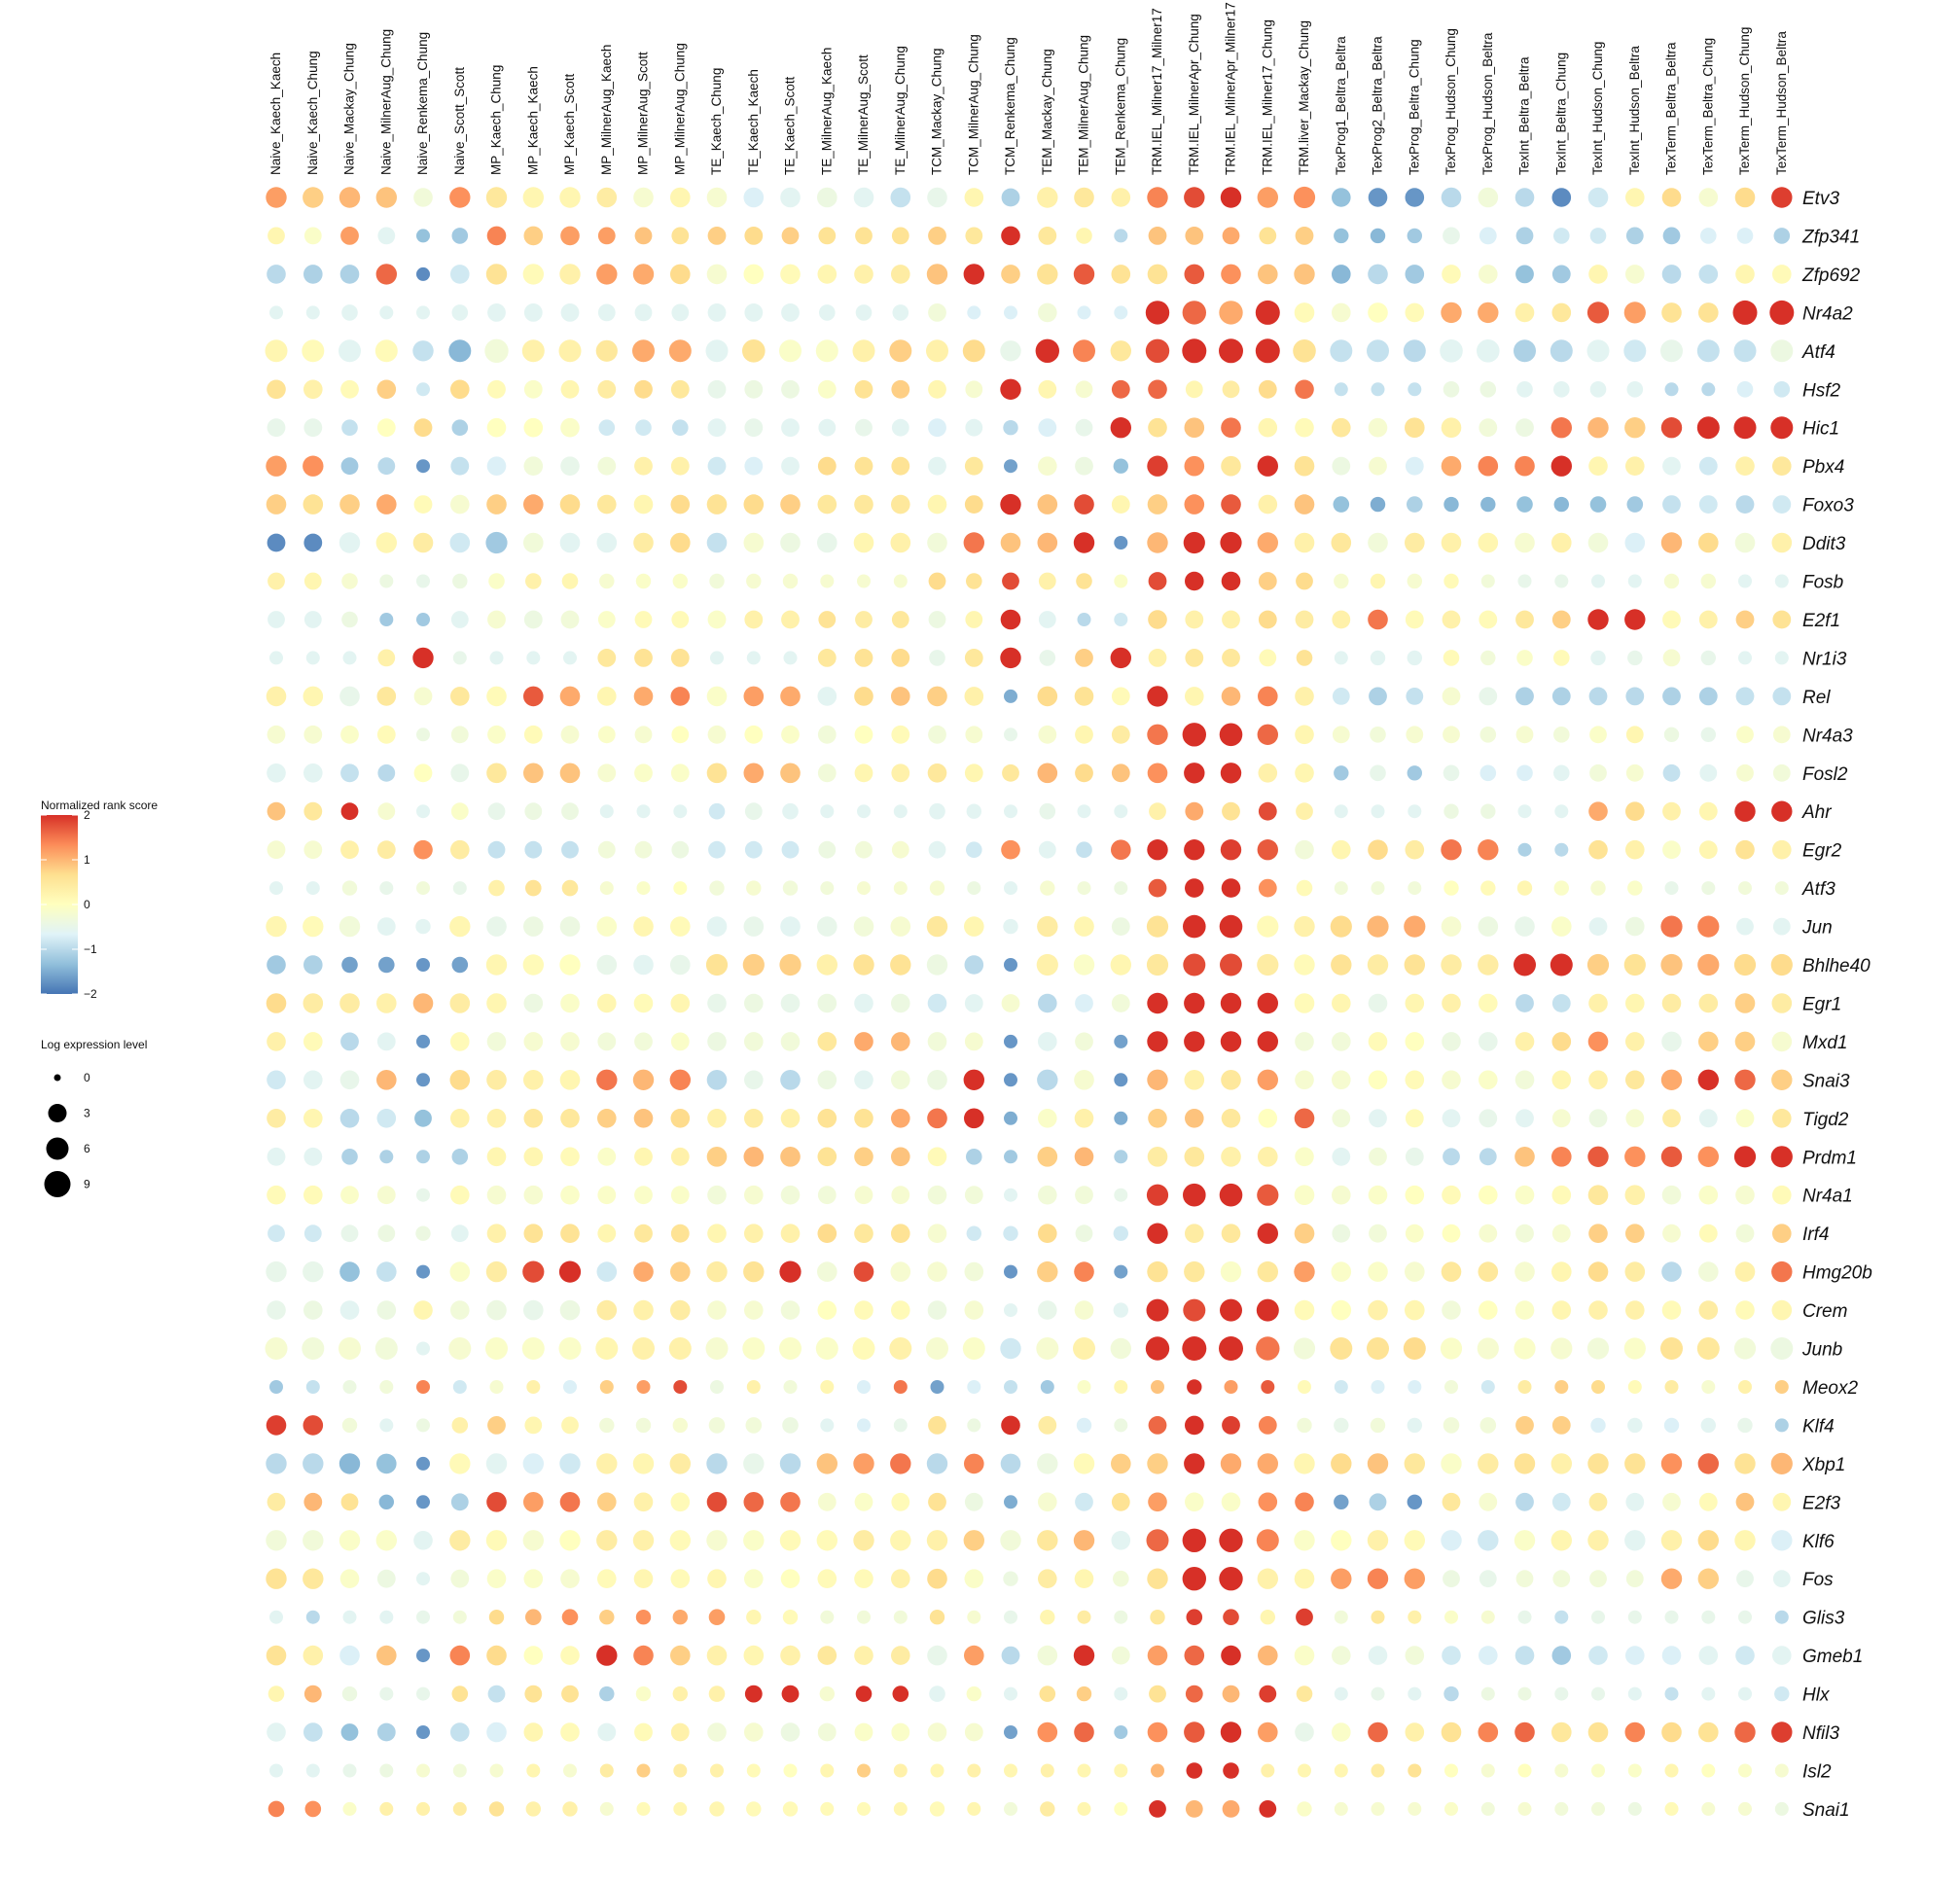 The width and height of the screenshot is (1960, 1881). What do you see at coordinates (1010, 106) in the screenshot?
I see `column-label: TCM_Renkema_Chung` at bounding box center [1010, 106].